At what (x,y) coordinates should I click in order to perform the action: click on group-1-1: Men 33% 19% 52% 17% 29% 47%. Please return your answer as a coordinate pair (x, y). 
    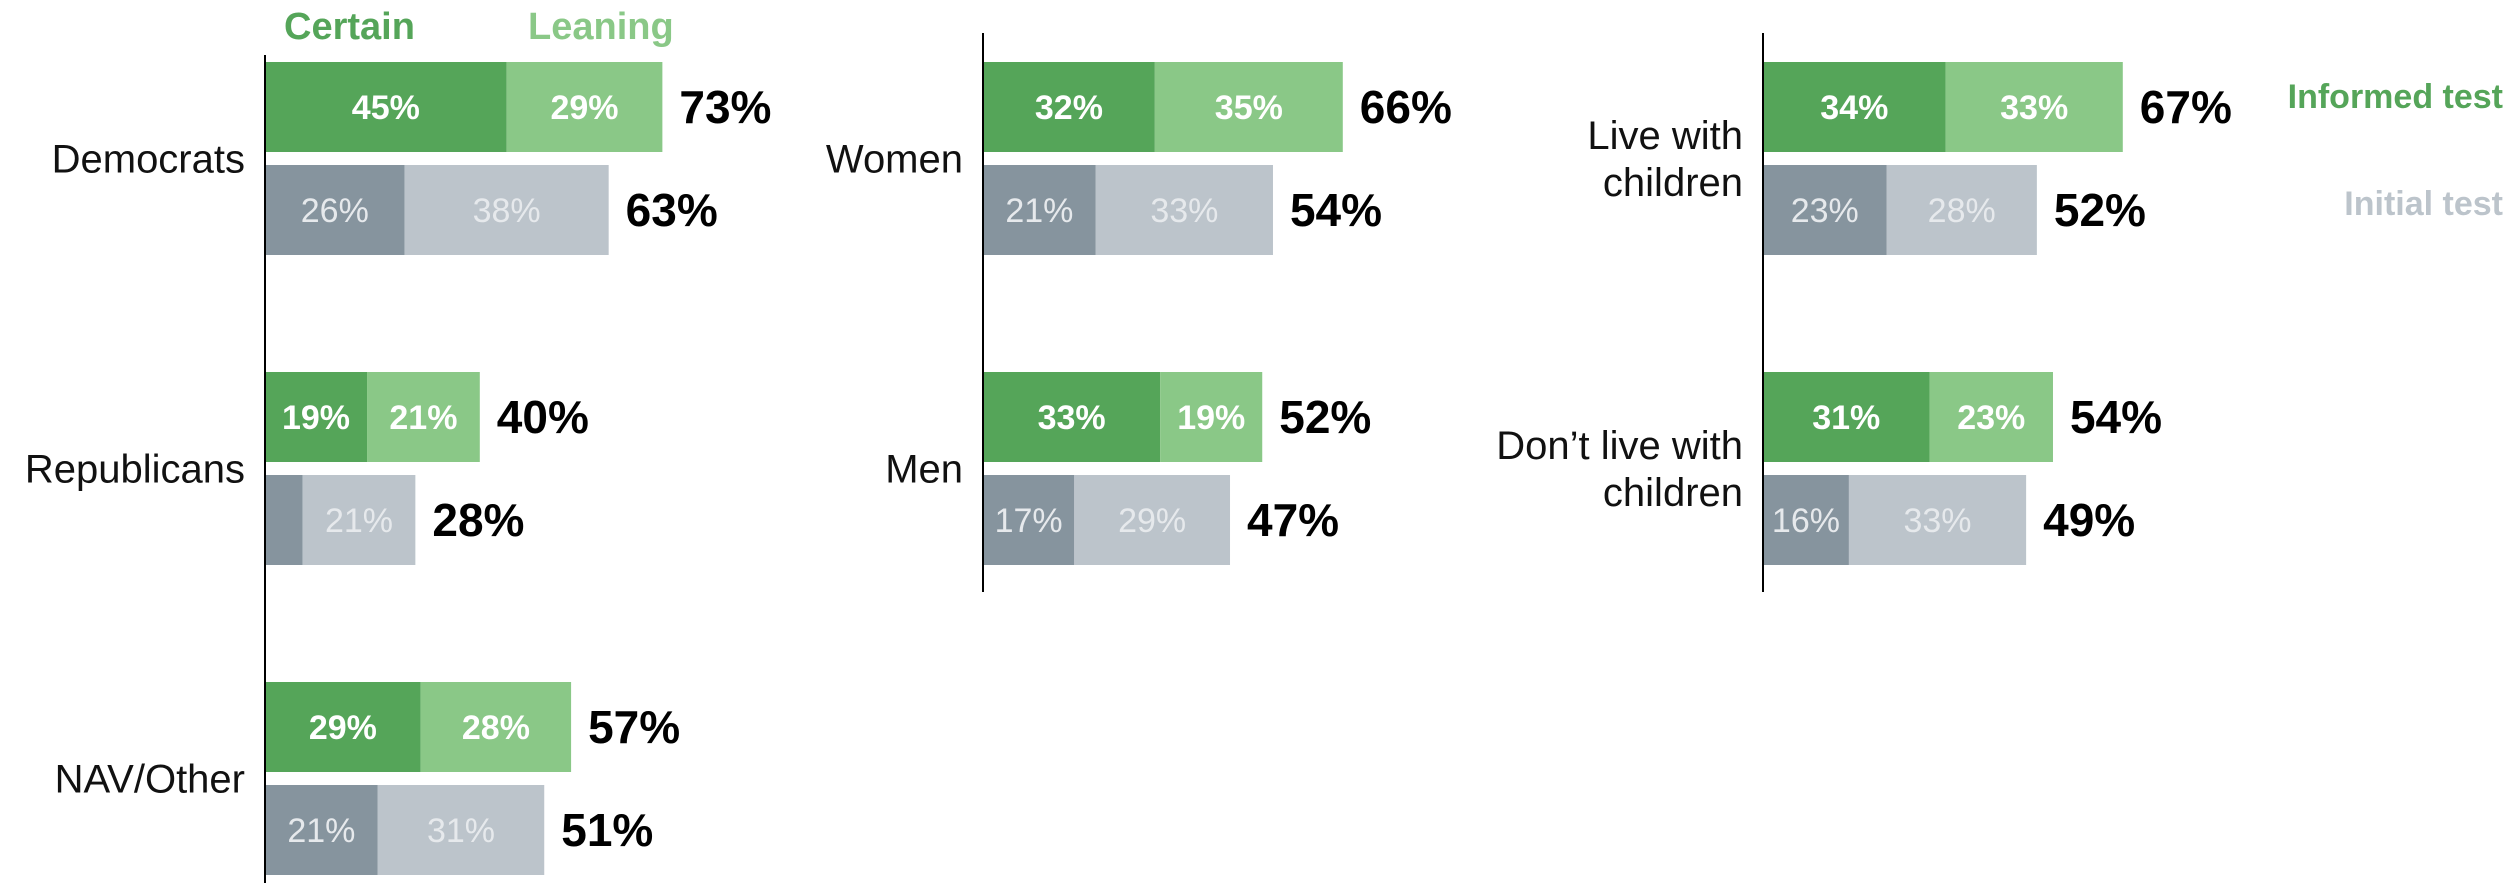
    Looking at the image, I should click on (1128, 468).